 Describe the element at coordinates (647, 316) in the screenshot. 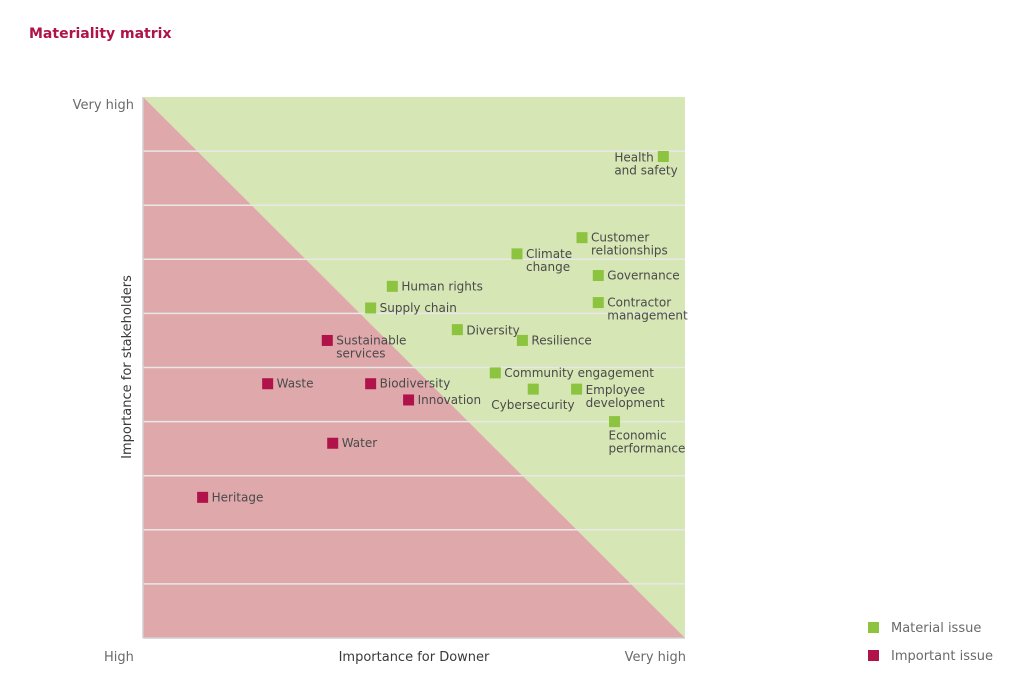

I see `point-label: management` at that location.